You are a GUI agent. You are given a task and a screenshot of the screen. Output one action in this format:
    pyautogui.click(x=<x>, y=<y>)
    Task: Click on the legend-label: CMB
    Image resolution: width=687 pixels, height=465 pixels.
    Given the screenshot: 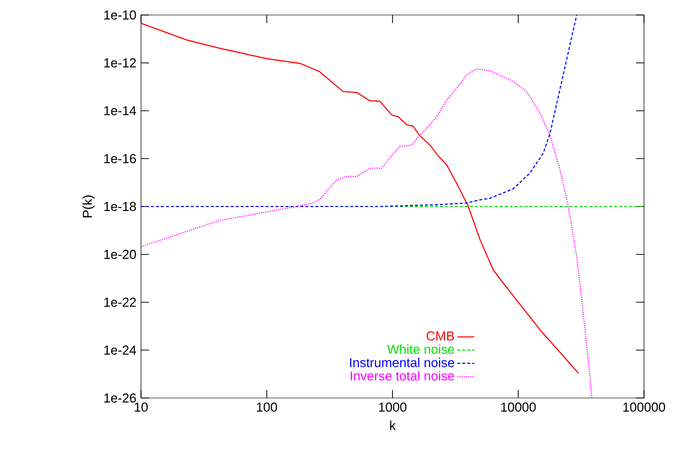 What is the action you would take?
    pyautogui.click(x=440, y=336)
    